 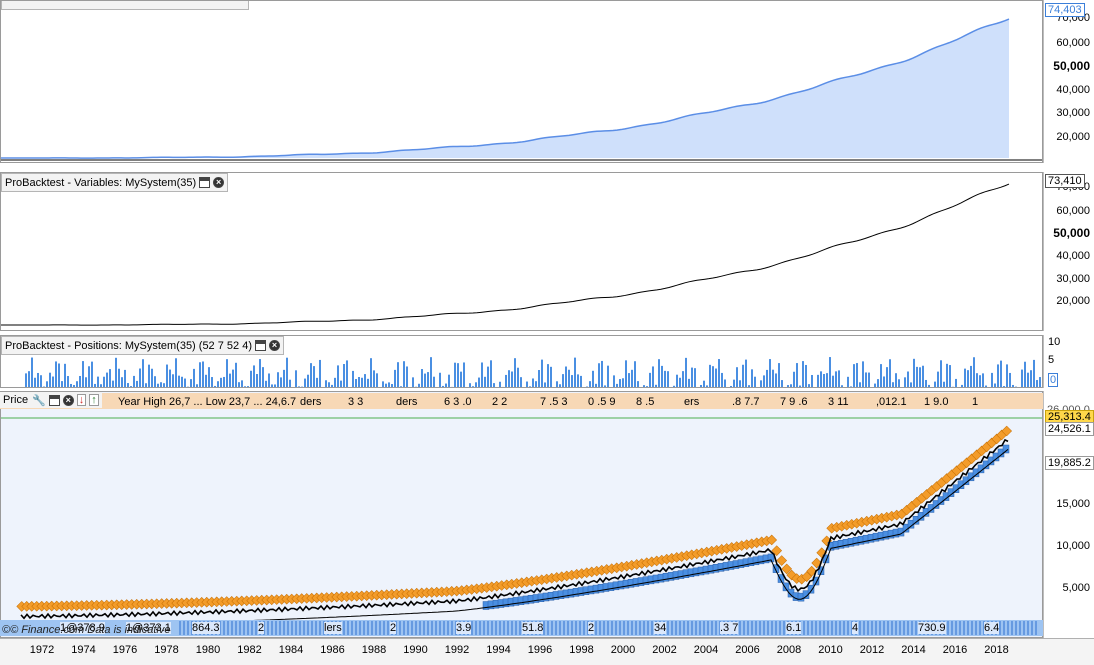 I want to click on year-label: 1982, so click(x=249, y=650).